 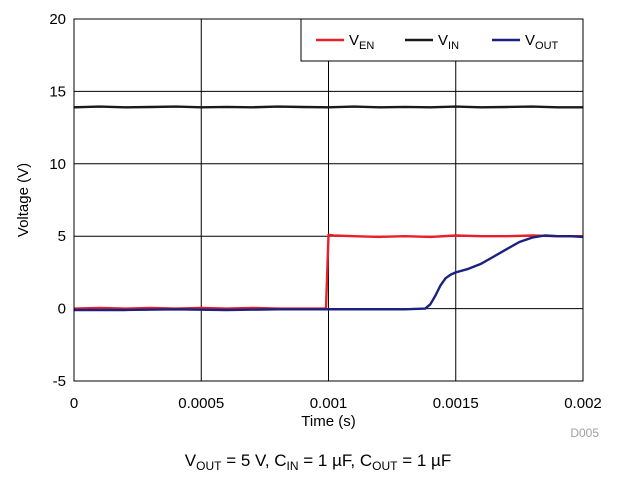 I want to click on y-tick-label: 0, so click(x=62, y=309).